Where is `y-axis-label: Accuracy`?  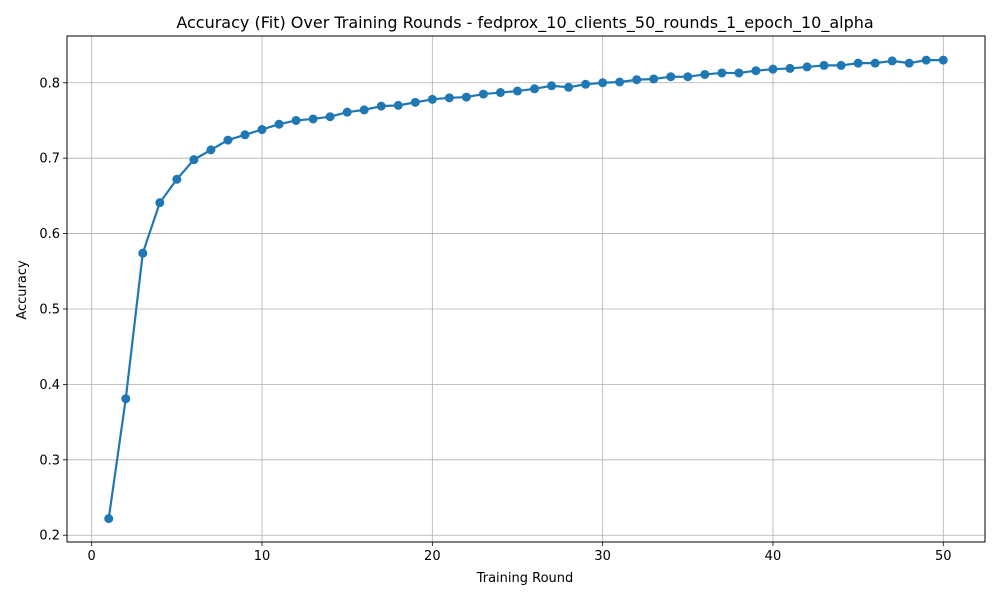 y-axis-label: Accuracy is located at coordinates (22, 290).